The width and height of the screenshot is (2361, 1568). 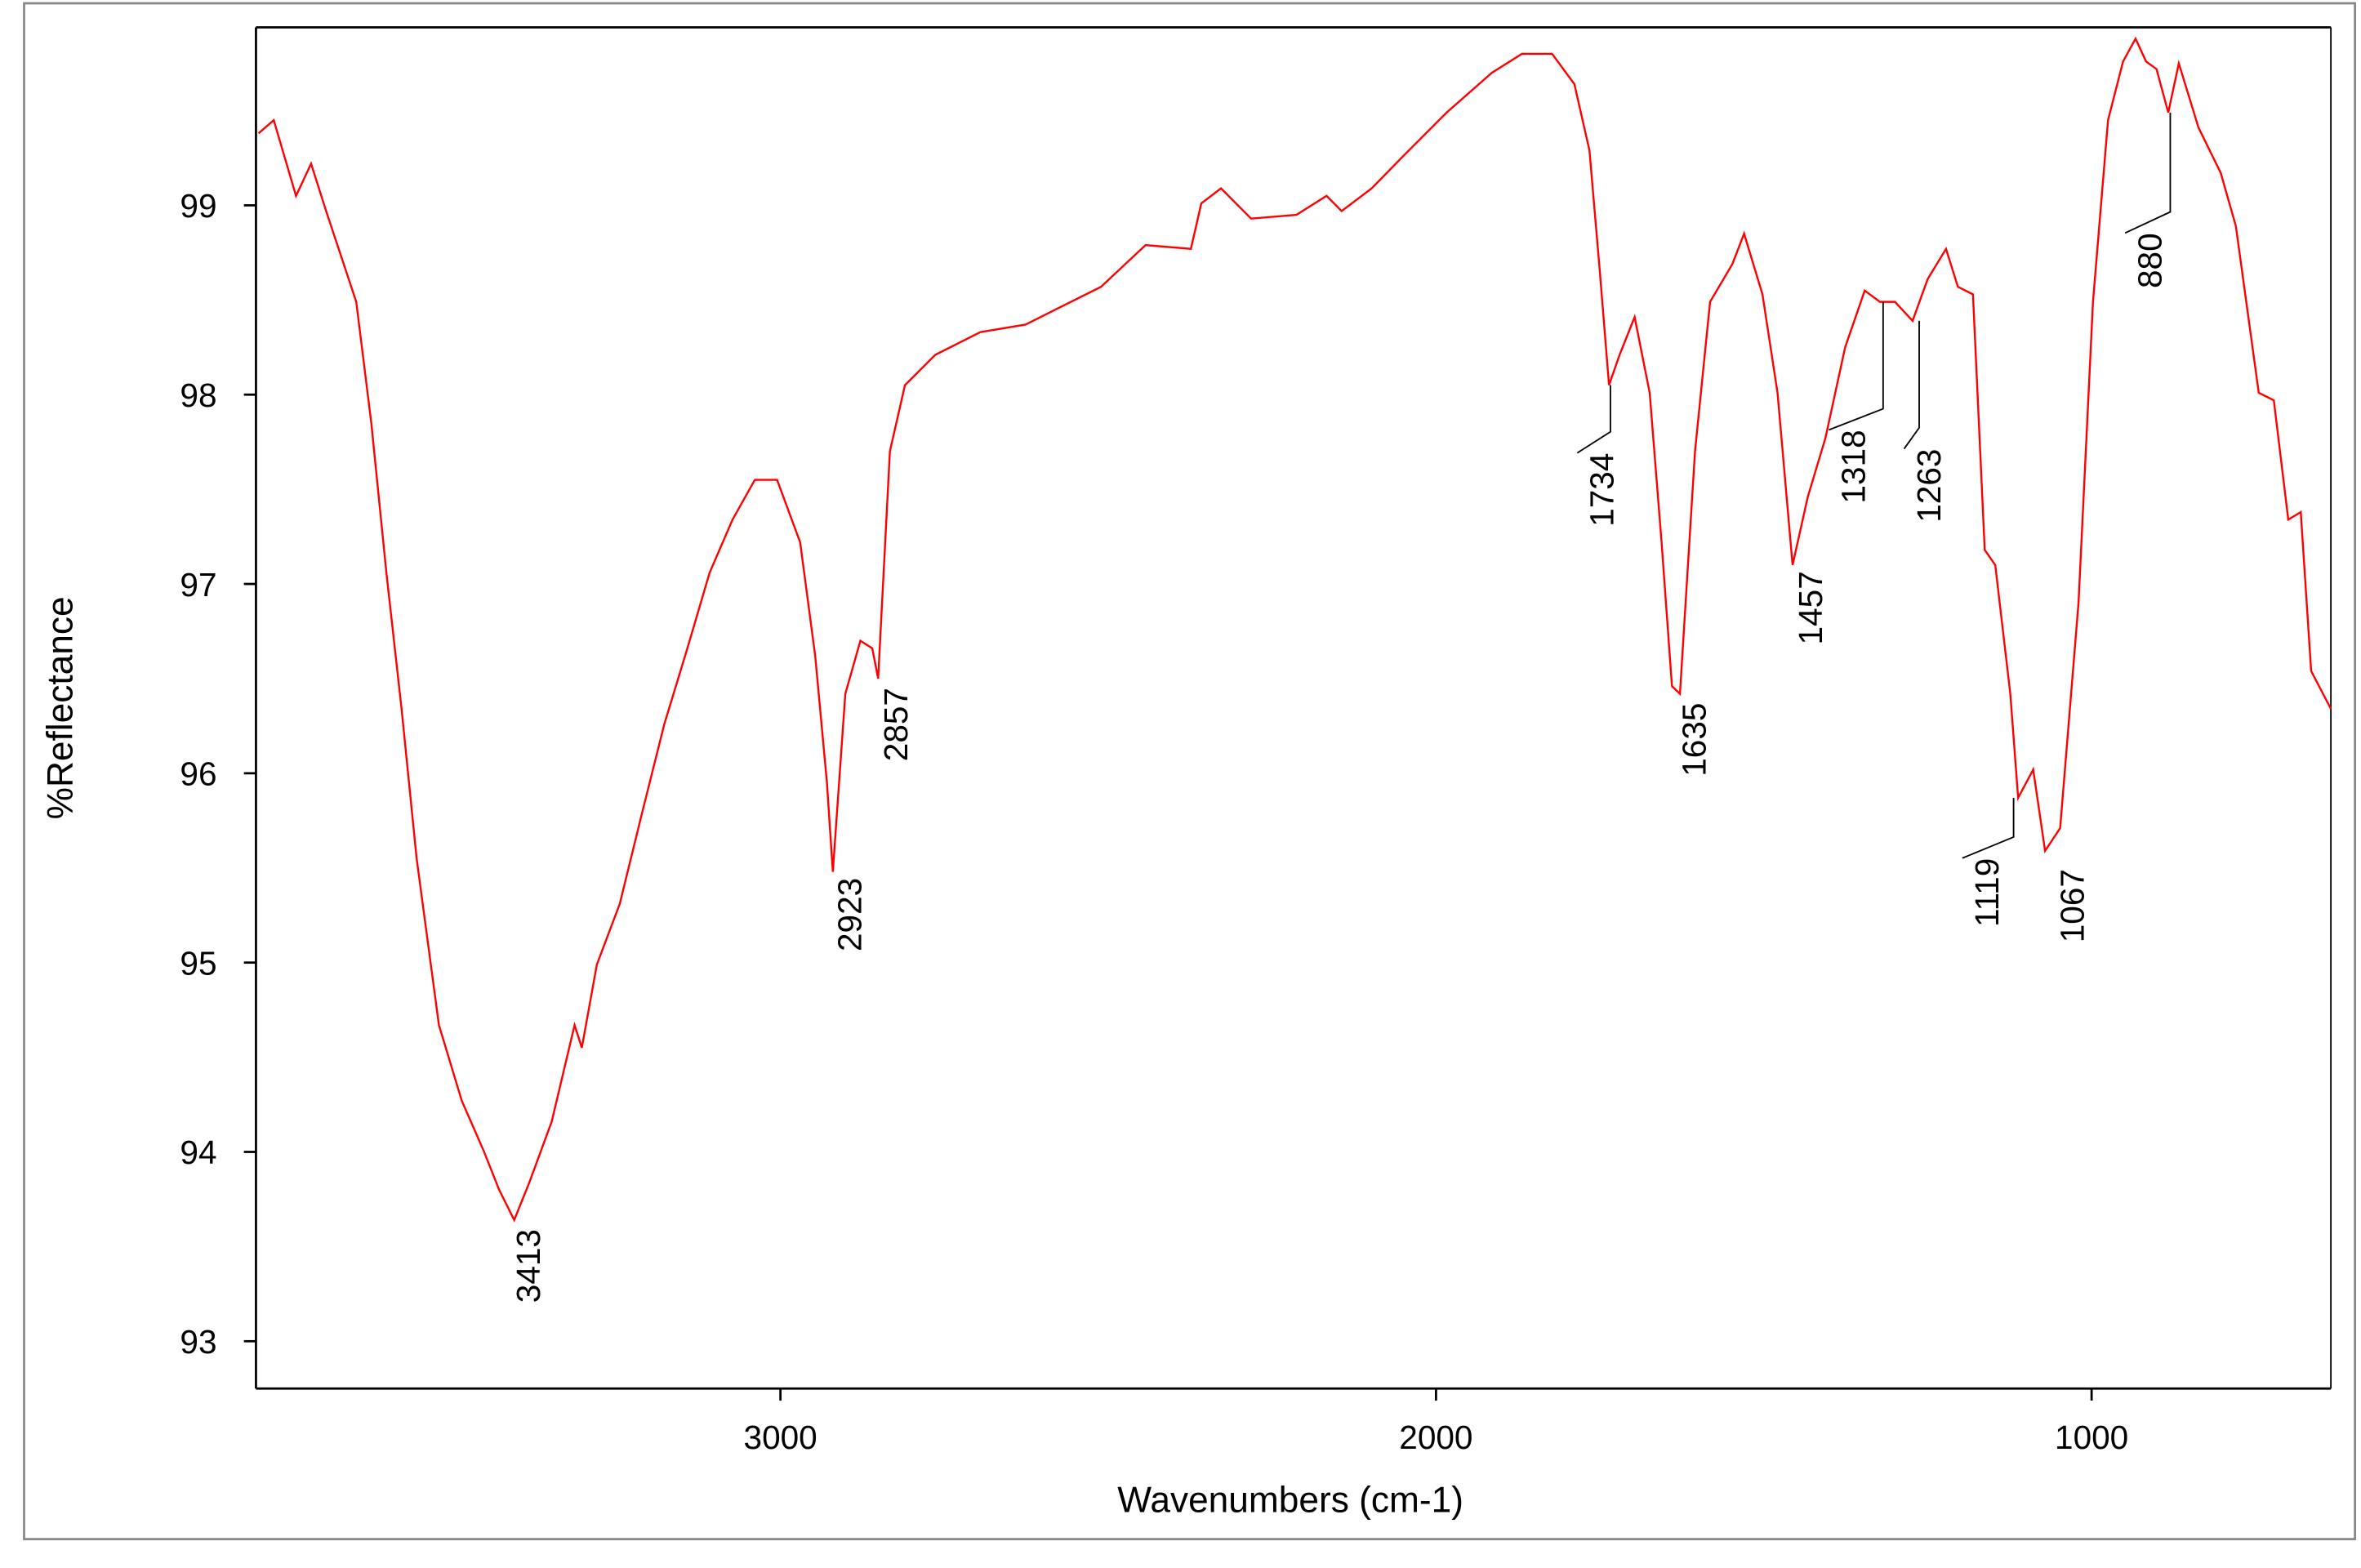 What do you see at coordinates (198, 395) in the screenshot?
I see `y-tick-label: 98` at bounding box center [198, 395].